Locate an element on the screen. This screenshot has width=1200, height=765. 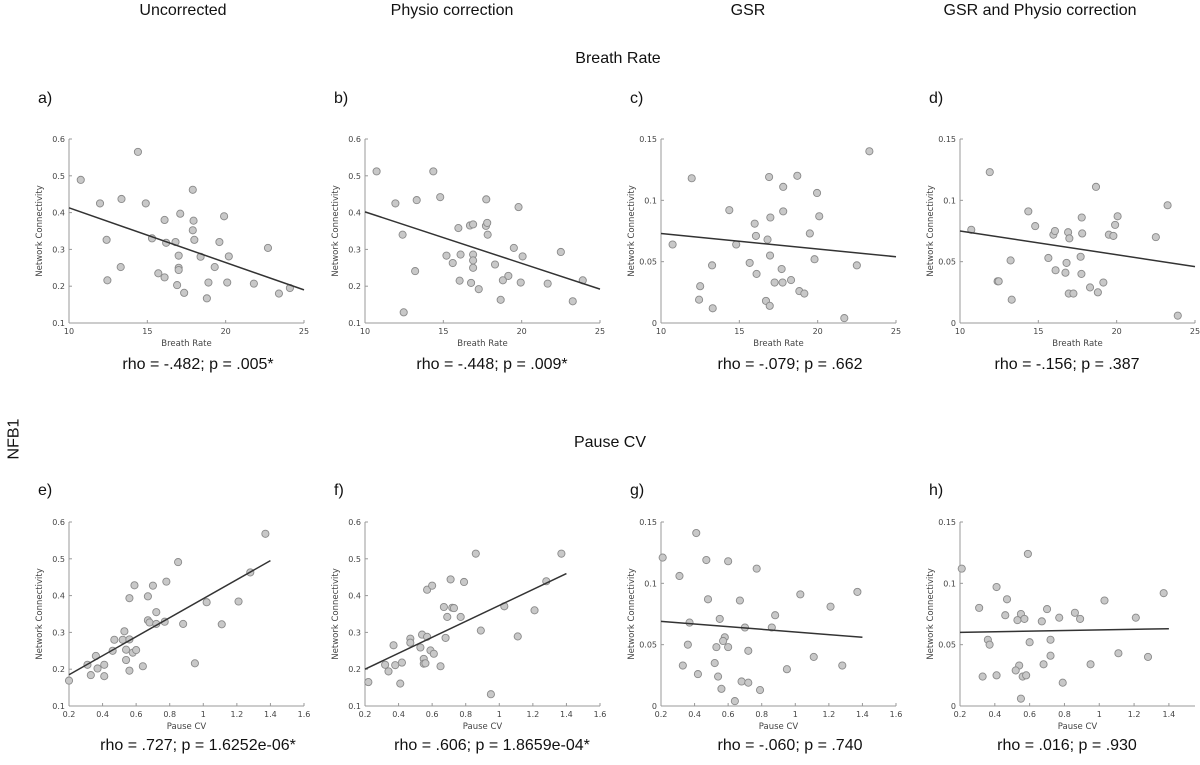
panel-label: h) is located at coordinates (936, 490).